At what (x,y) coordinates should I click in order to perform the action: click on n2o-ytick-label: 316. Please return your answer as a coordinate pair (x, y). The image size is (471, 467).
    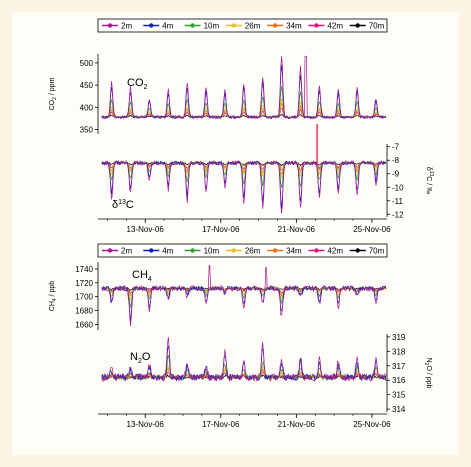
    Looking at the image, I should click on (399, 380).